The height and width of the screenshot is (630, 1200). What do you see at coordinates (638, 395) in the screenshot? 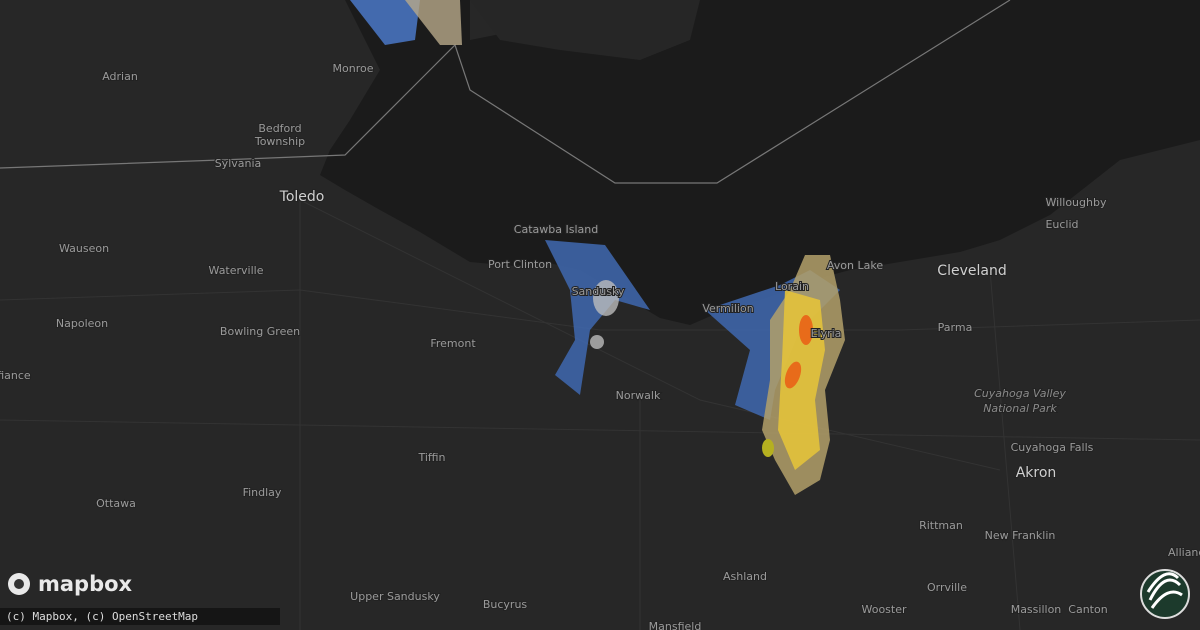
I see `place-label: Norwalk` at bounding box center [638, 395].